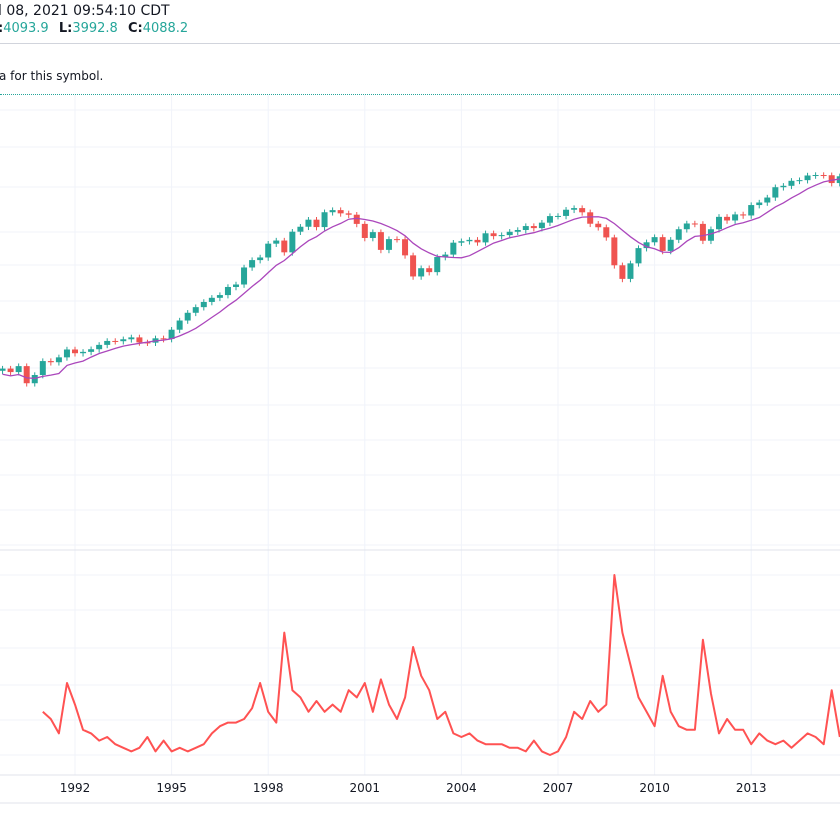 The image size is (840, 840). Describe the element at coordinates (75, 788) in the screenshot. I see `x-tick-label: 1992` at that location.